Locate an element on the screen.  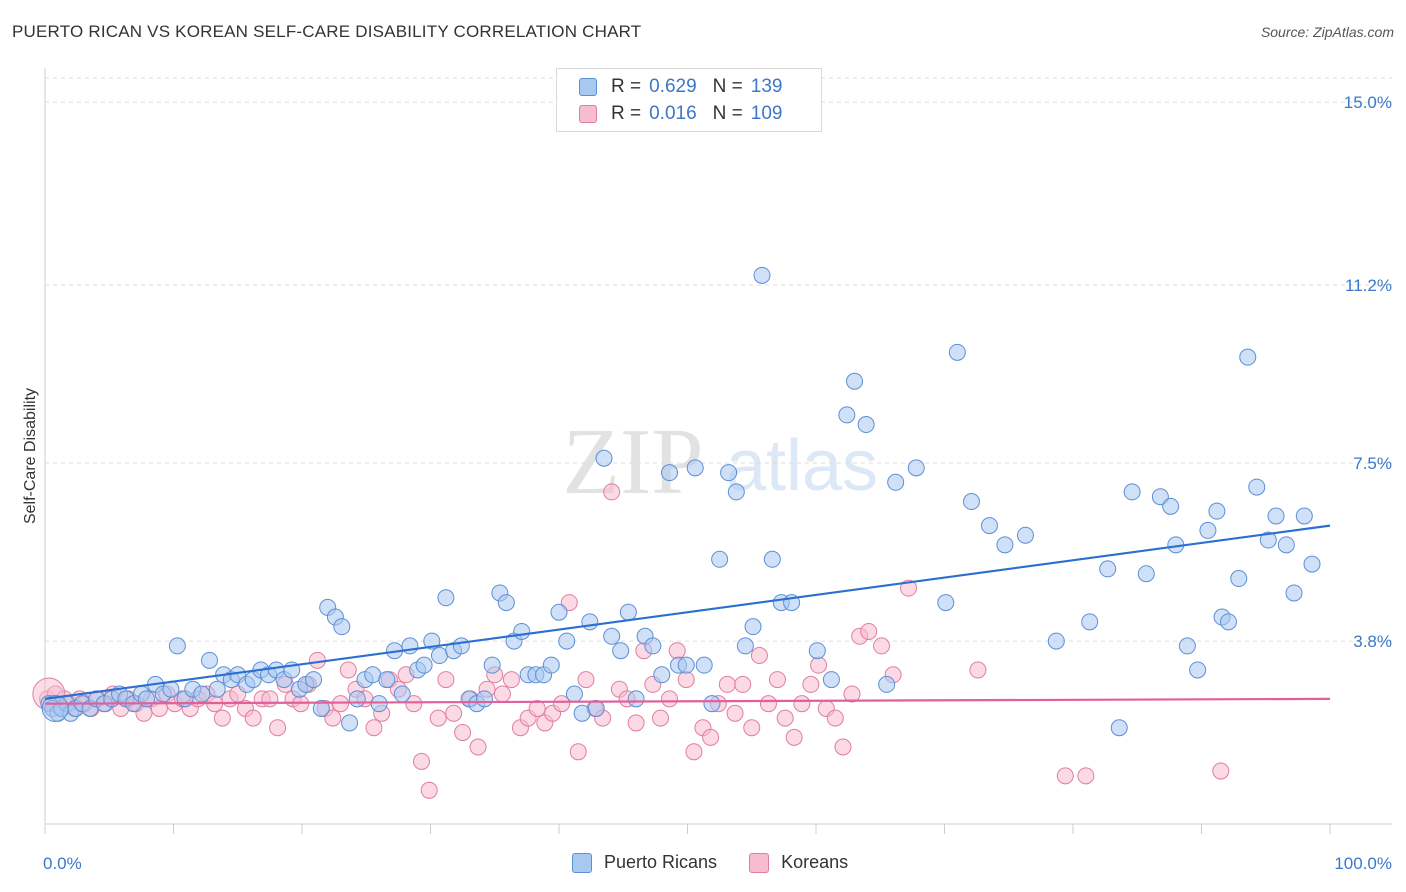
bottom-legend: Puerto Ricans Koreans is located at coordinates (726, 862).